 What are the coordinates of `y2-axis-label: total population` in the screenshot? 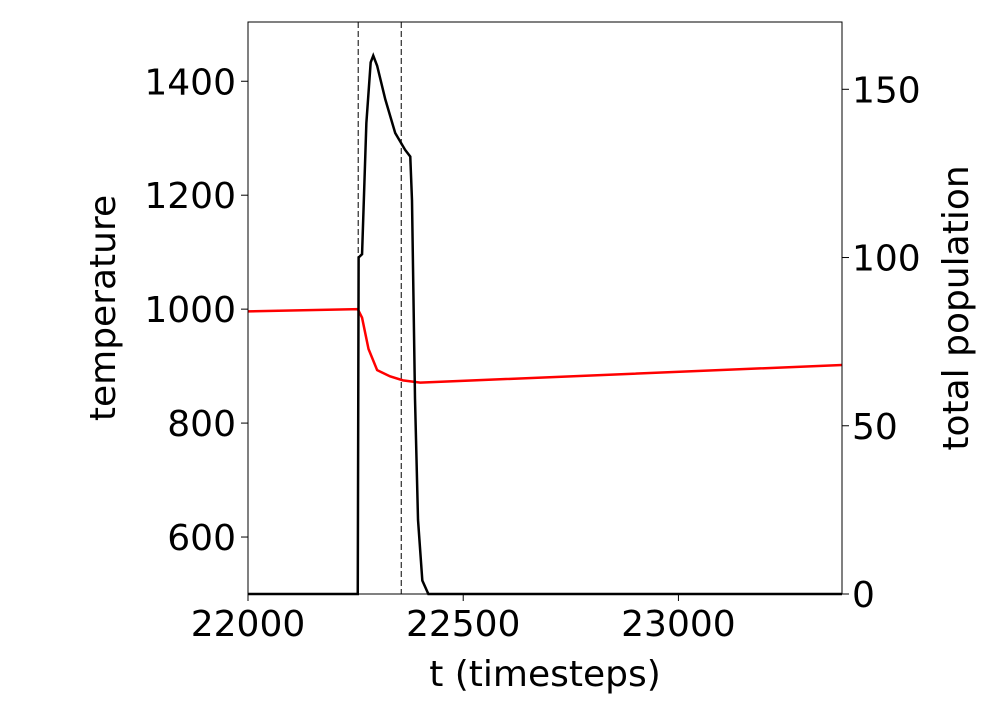 It's located at (956, 307).